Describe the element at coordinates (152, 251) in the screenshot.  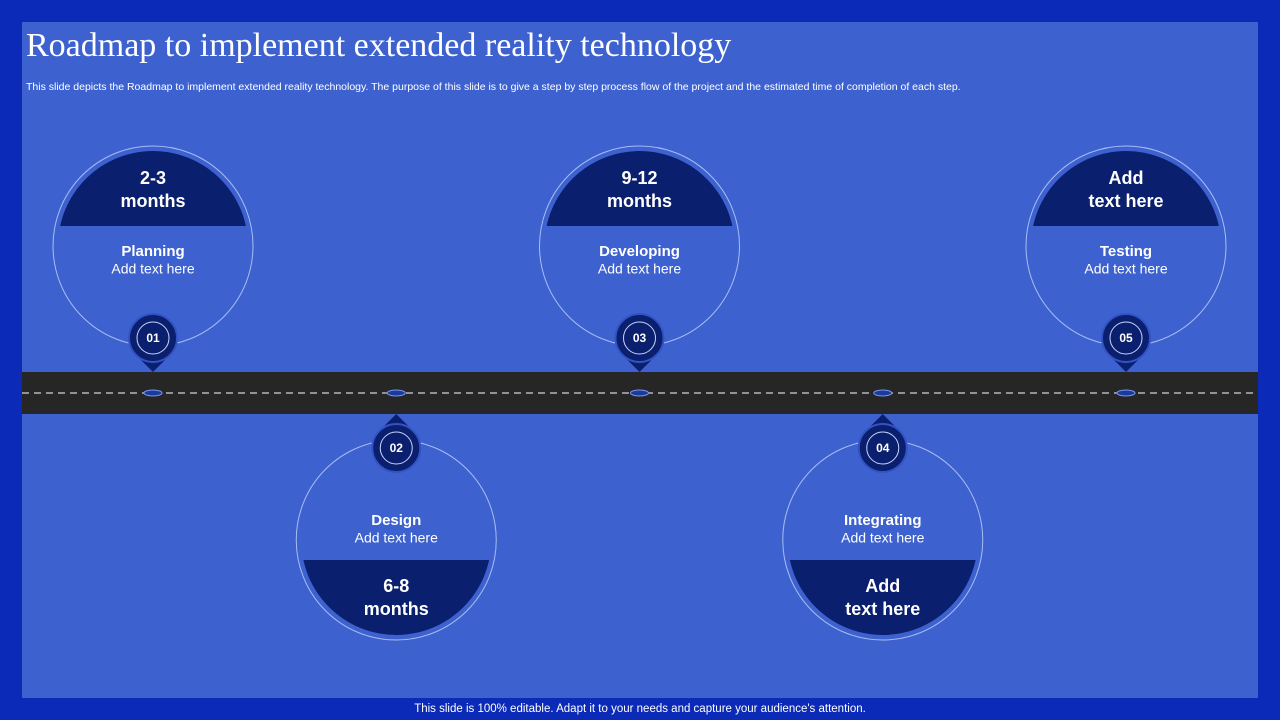
I see `step-name: Planning` at that location.